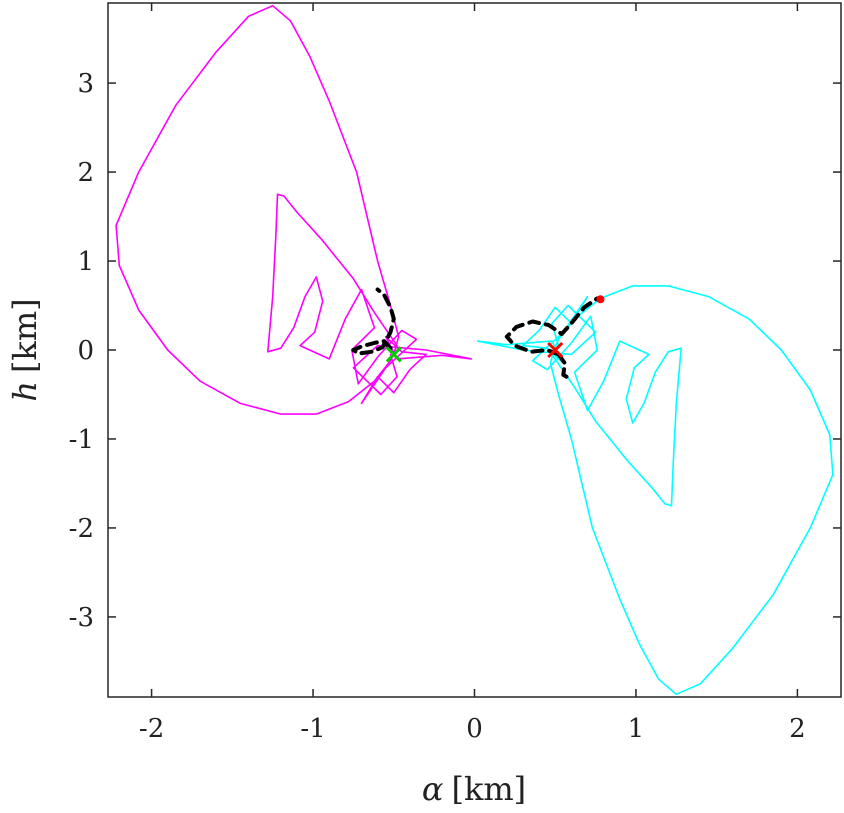  Describe the element at coordinates (488, 789) in the screenshot. I see `x-axis-unit: [km]` at that location.